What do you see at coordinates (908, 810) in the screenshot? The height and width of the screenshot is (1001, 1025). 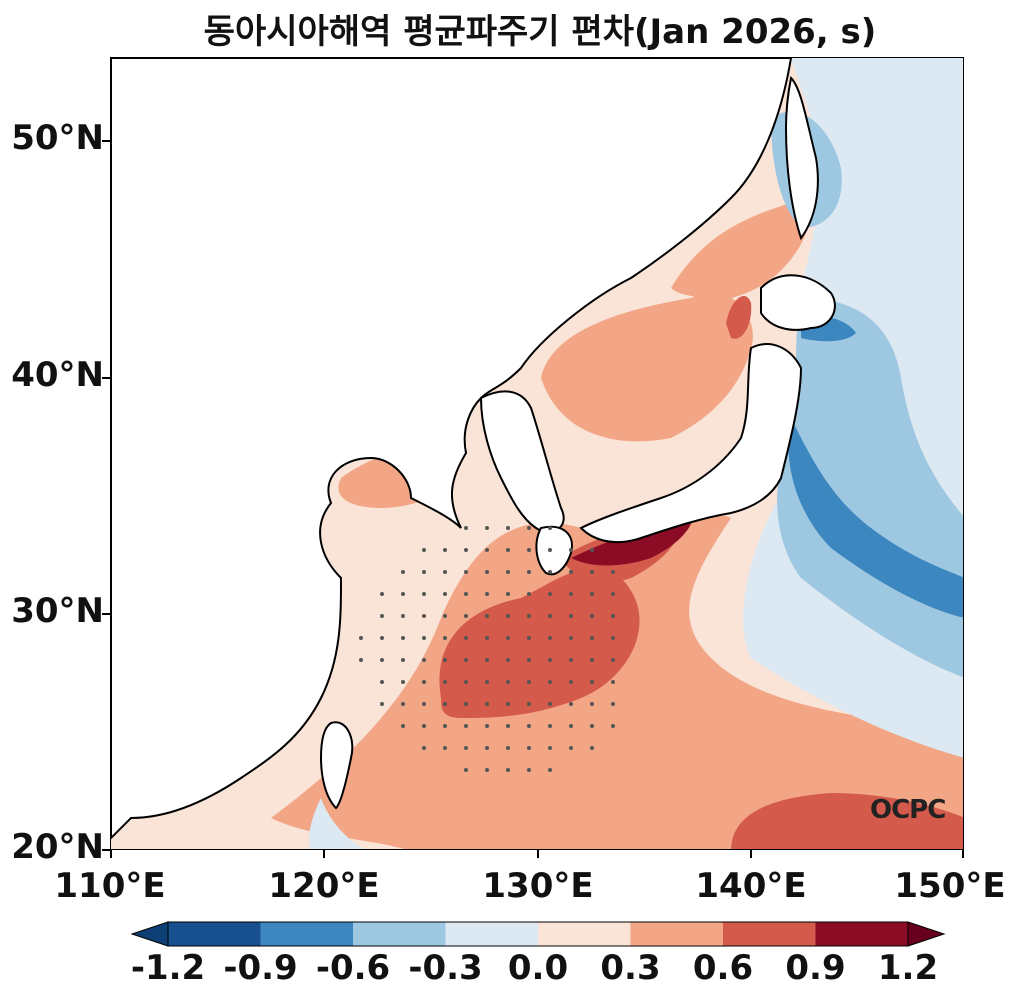 I see `ocpc-logo: OCPC` at bounding box center [908, 810].